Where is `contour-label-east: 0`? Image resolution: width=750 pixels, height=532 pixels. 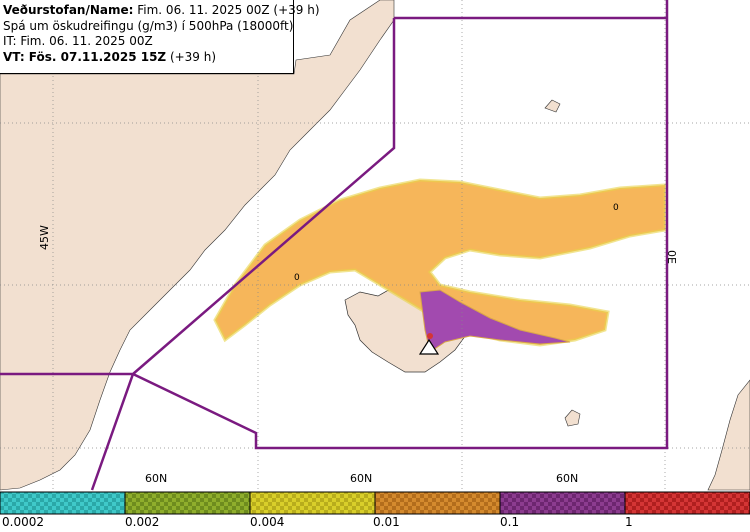
contour-label-east: 0 is located at coordinates (616, 208).